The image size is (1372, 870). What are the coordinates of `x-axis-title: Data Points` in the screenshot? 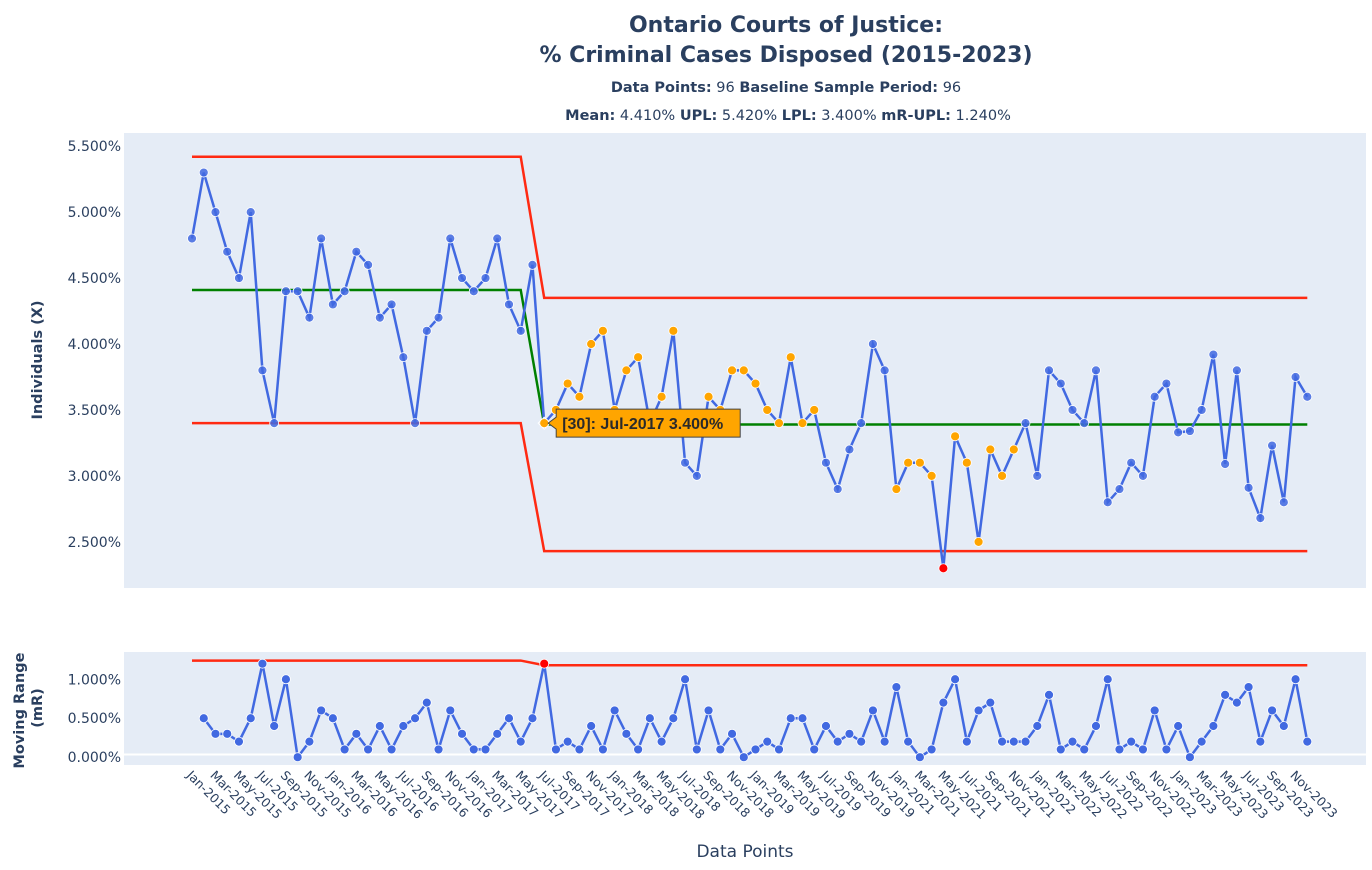 It's located at (744, 852).